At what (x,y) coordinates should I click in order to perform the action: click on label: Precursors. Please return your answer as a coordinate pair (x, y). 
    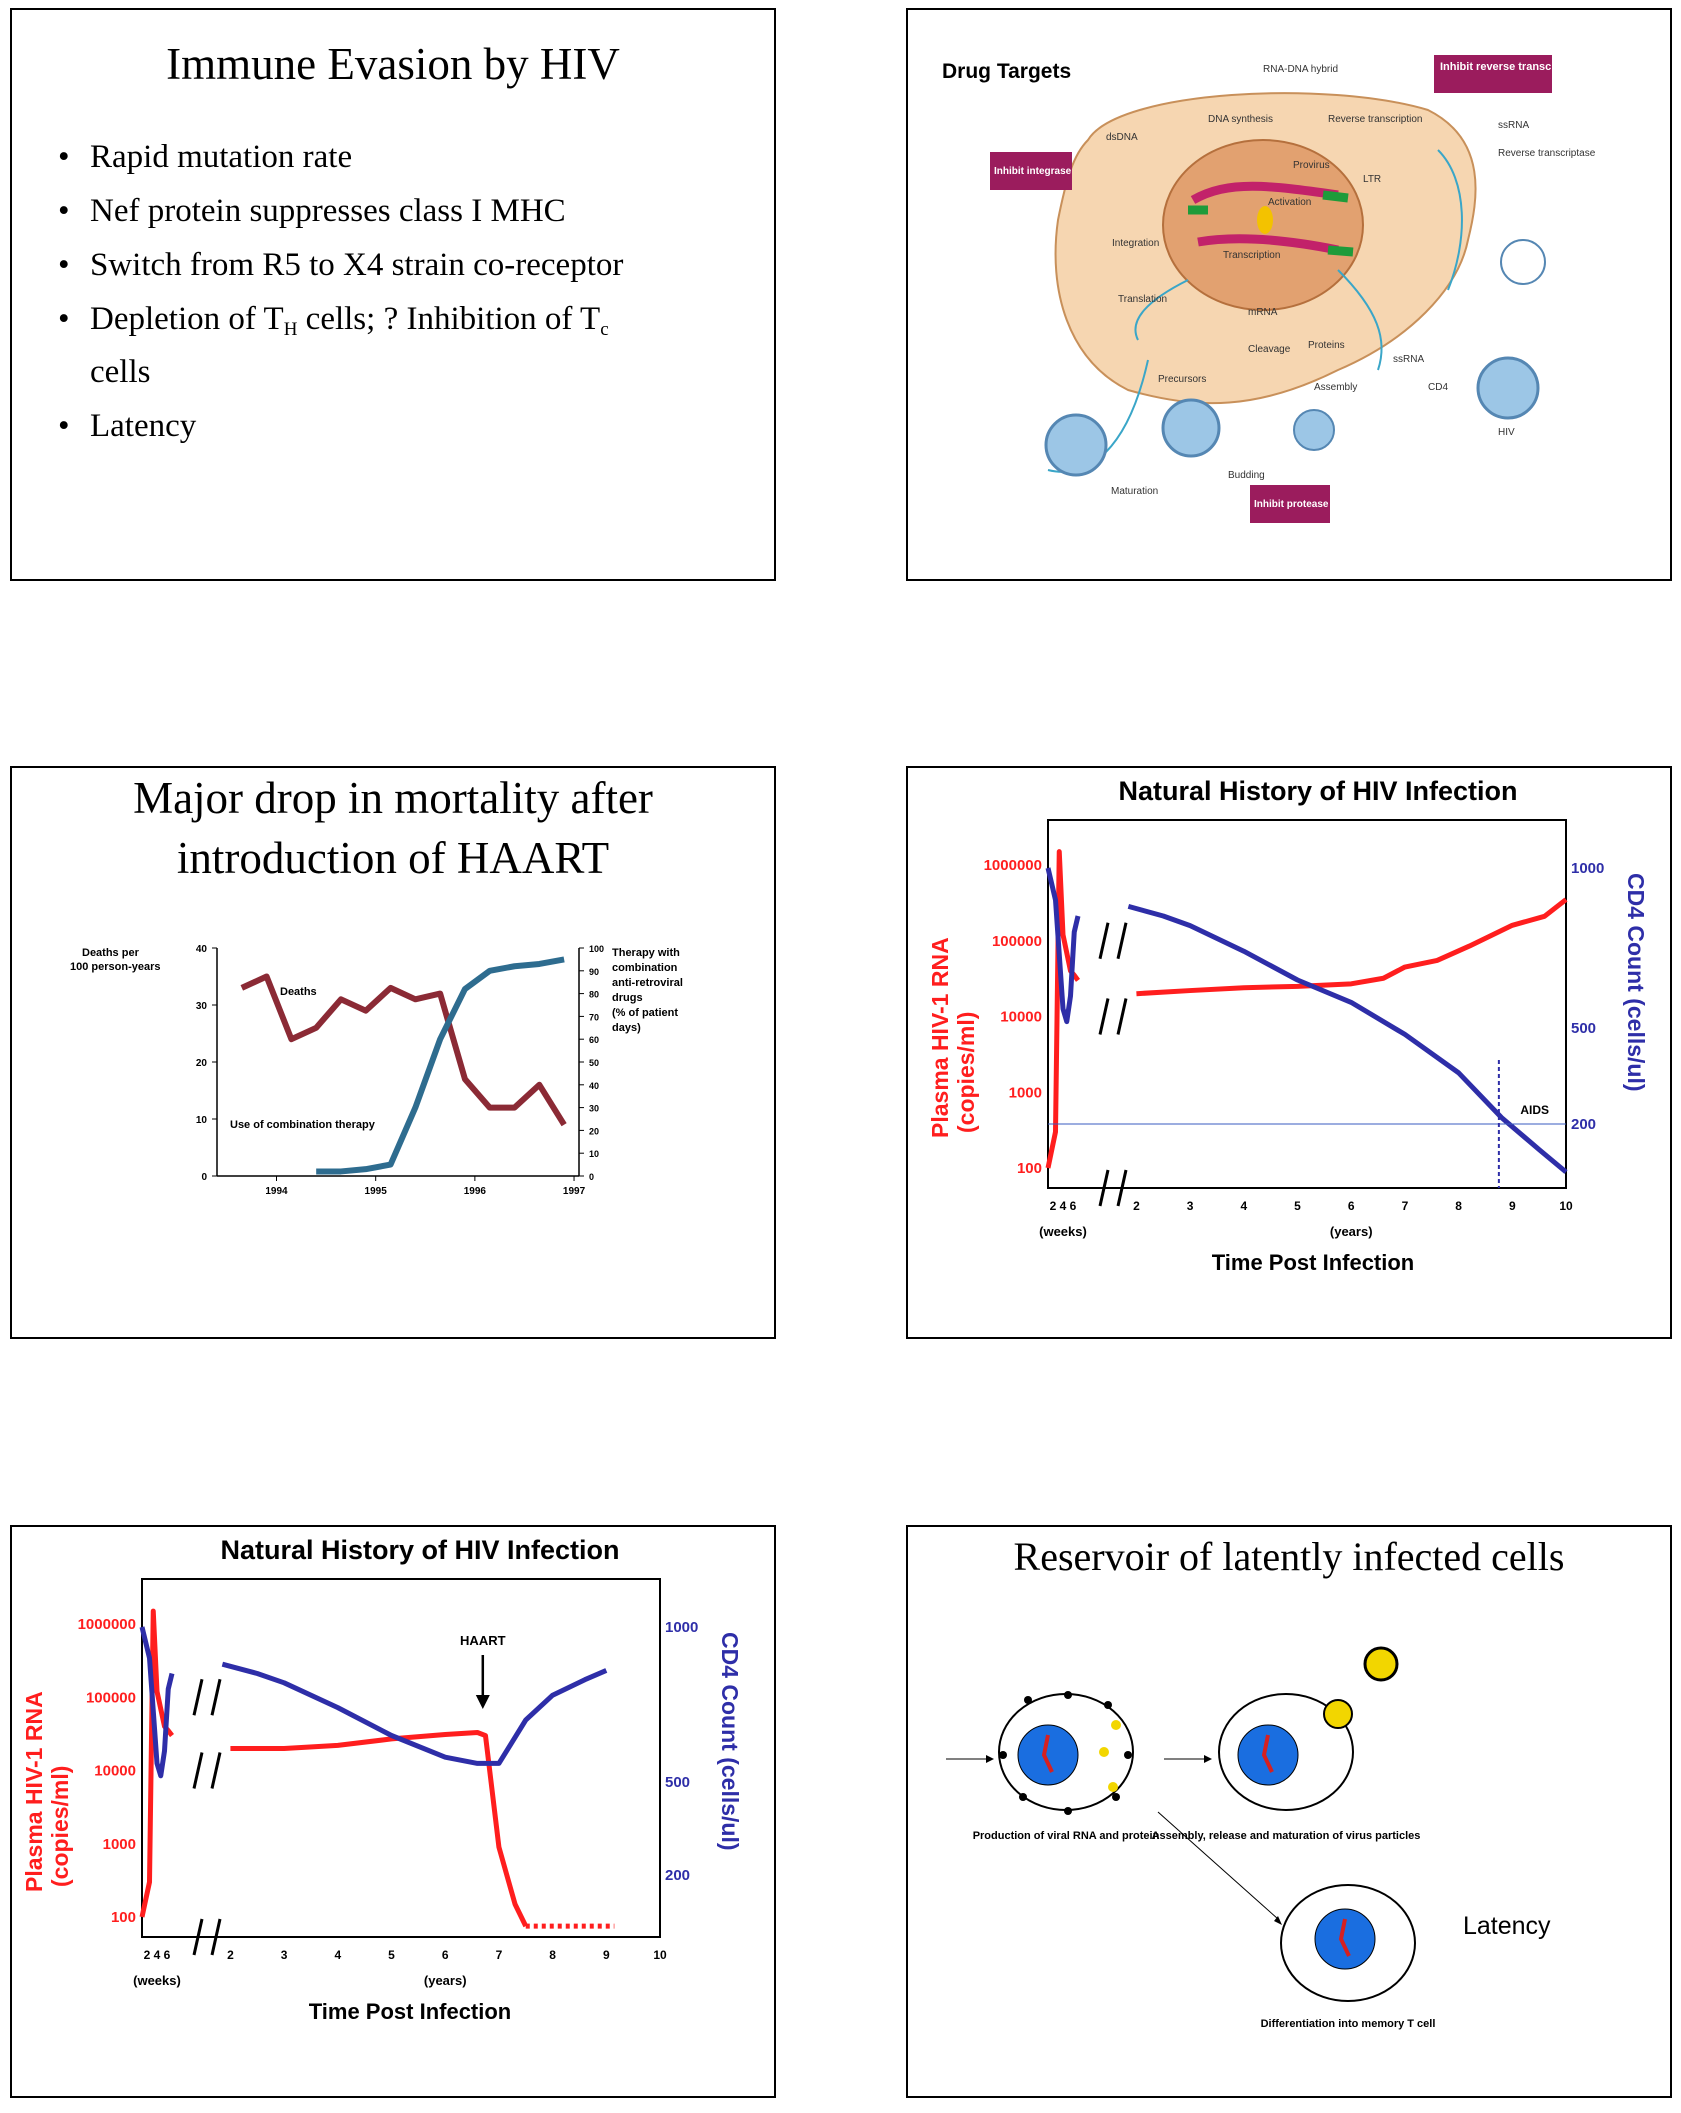
    Looking at the image, I should click on (1182, 379).